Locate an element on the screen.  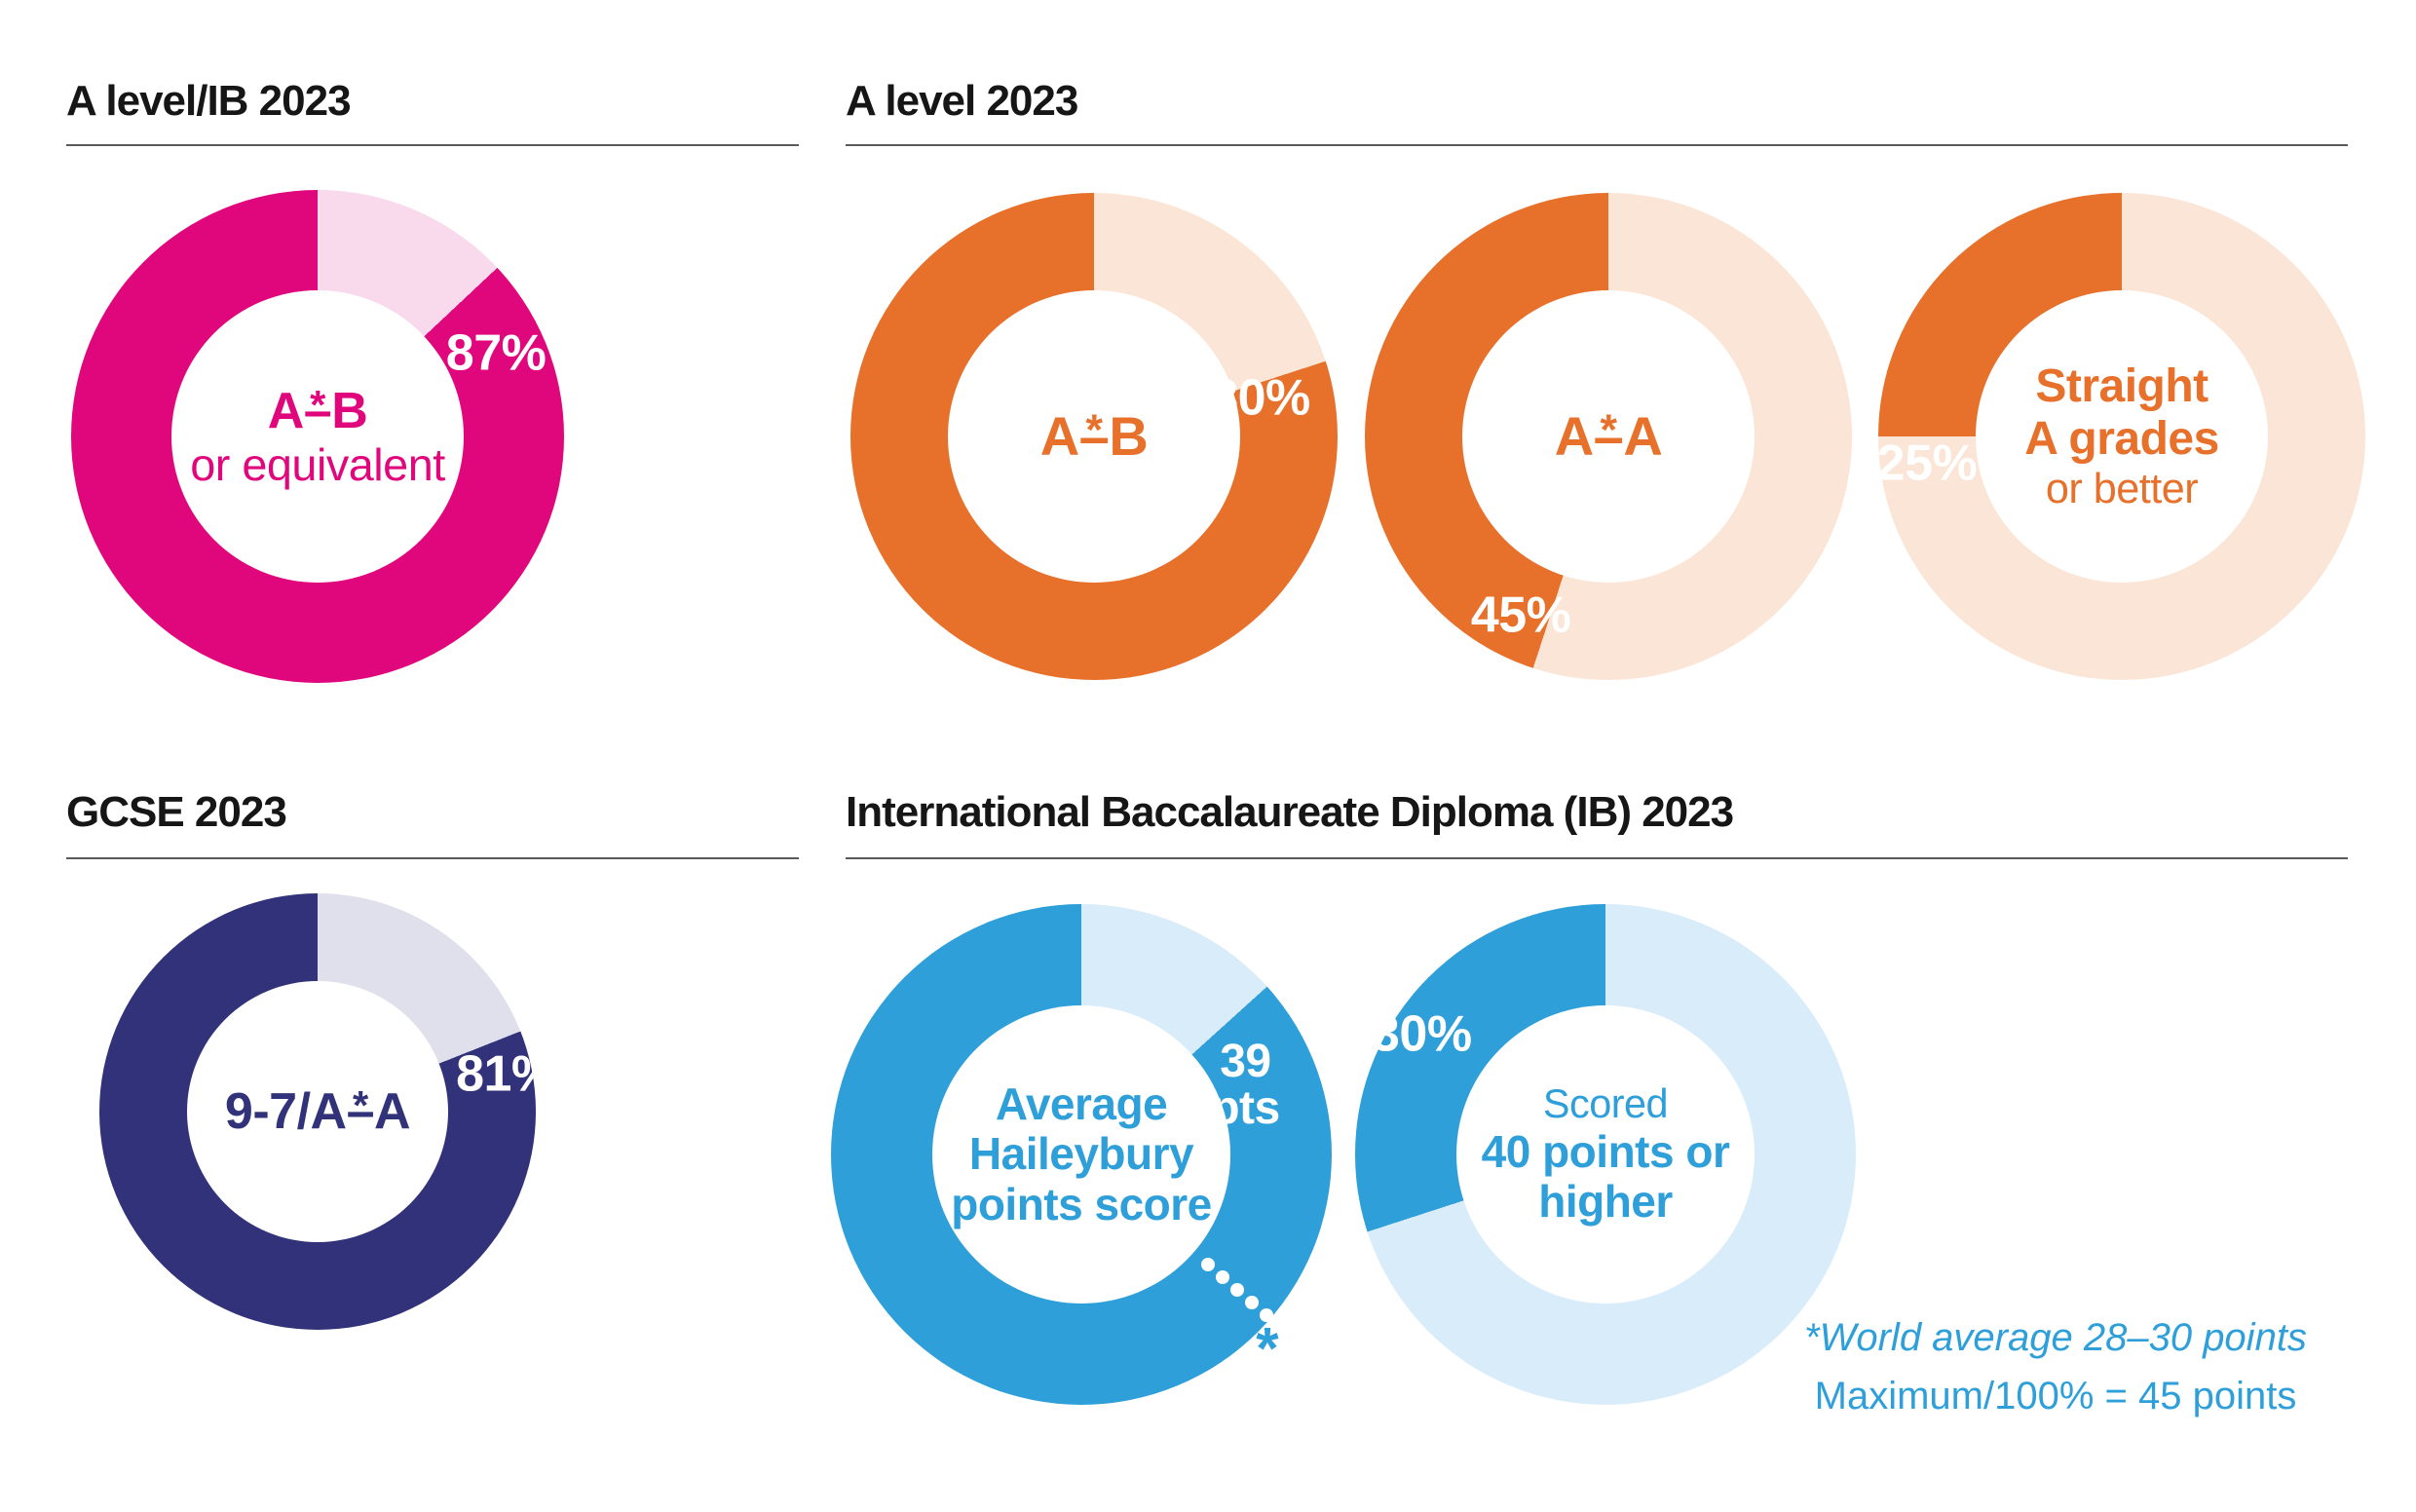
donut-arc-label: 25% is located at coordinates (1927, 463).